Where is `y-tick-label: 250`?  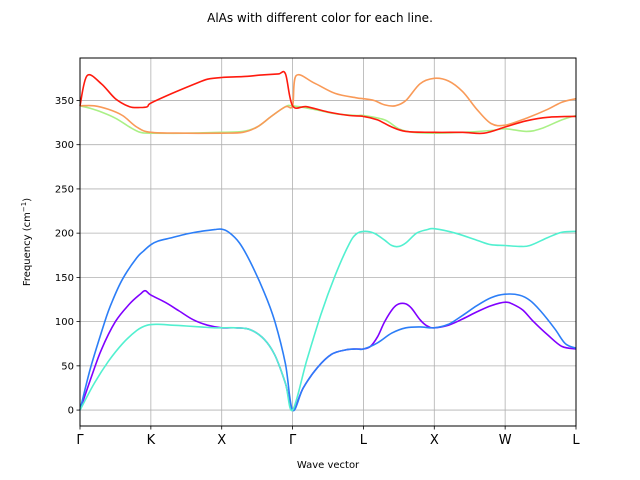 y-tick-label: 250 is located at coordinates (64, 189).